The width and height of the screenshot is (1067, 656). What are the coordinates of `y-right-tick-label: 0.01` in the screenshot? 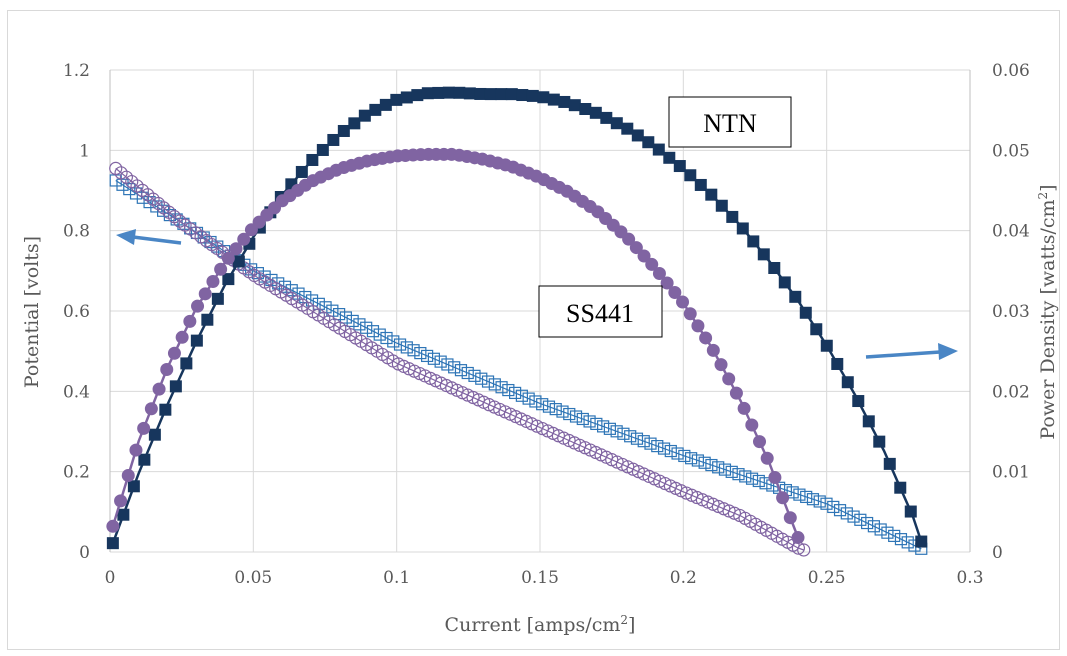 It's located at (1011, 473).